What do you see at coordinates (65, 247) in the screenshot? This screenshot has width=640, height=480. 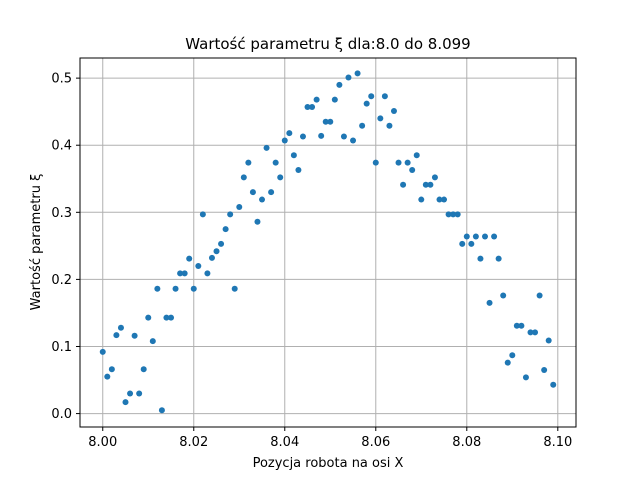 I see `y-axis: 0.0 0.1 0.2 0.3 0.4 0.5` at bounding box center [65, 247].